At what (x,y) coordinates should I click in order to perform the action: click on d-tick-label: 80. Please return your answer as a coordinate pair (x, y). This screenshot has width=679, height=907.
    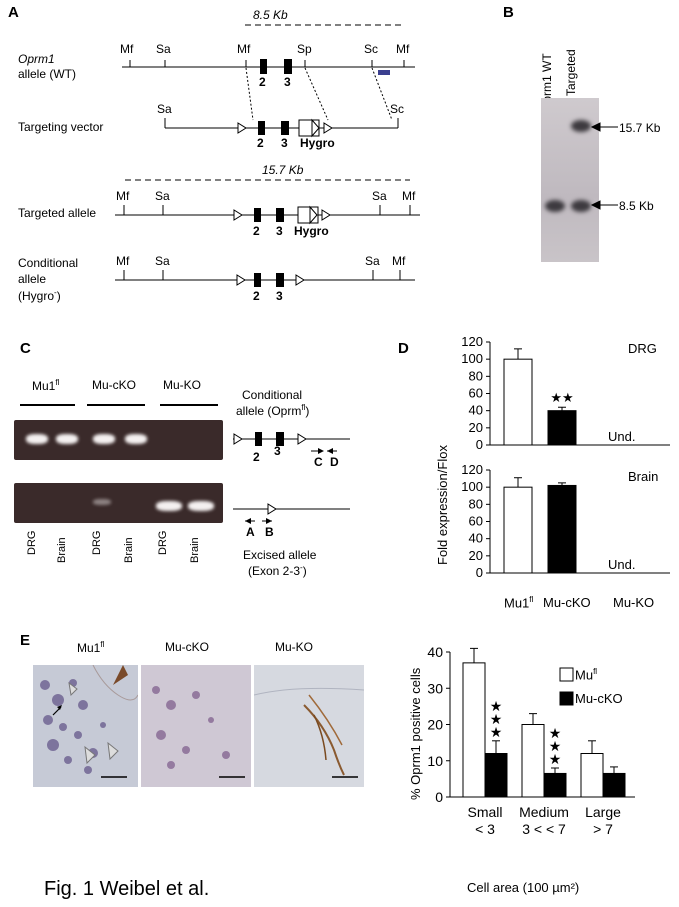
    Looking at the image, I should click on (476, 375).